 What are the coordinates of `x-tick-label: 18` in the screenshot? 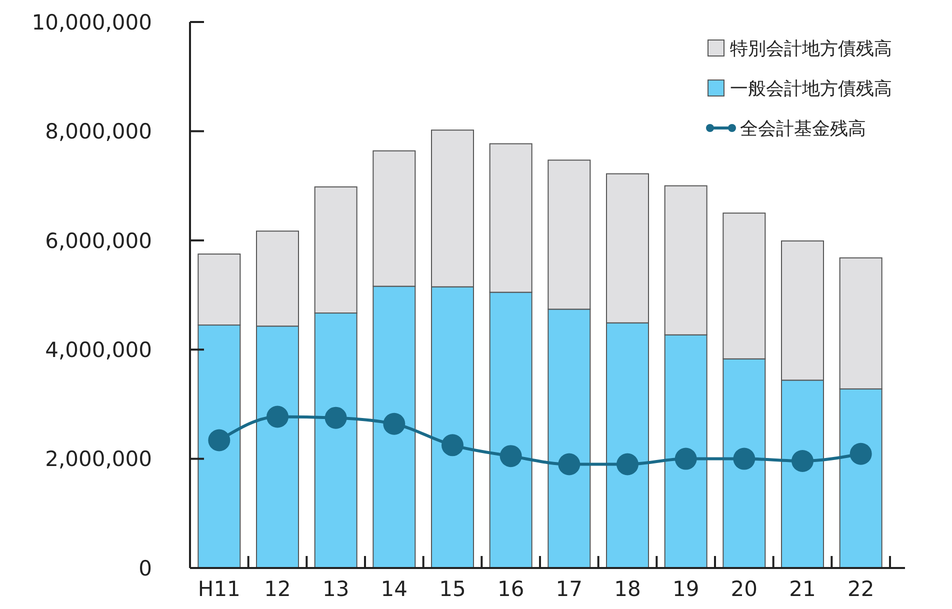 It's located at (627, 589).